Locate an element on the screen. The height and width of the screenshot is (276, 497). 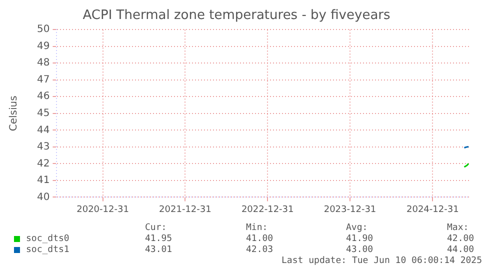
y-tick-label: 41 is located at coordinates (43, 180).